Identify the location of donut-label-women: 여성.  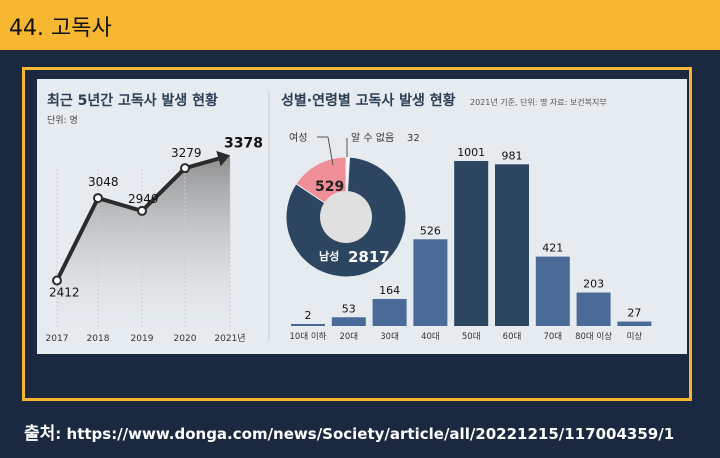
(298, 138).